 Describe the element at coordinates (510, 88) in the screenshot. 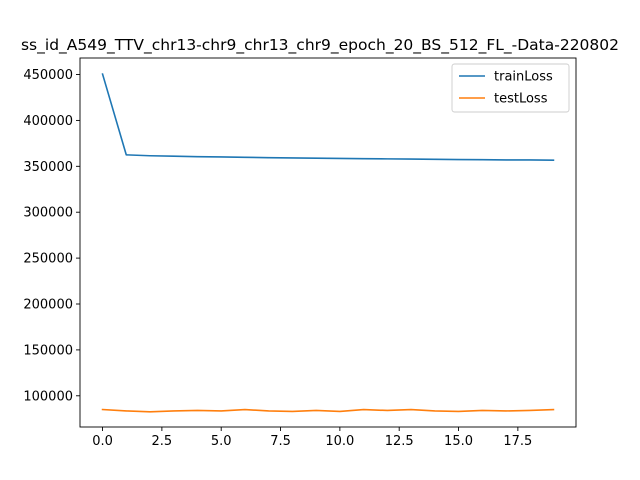

I see `legend: trainLoss testLoss` at that location.